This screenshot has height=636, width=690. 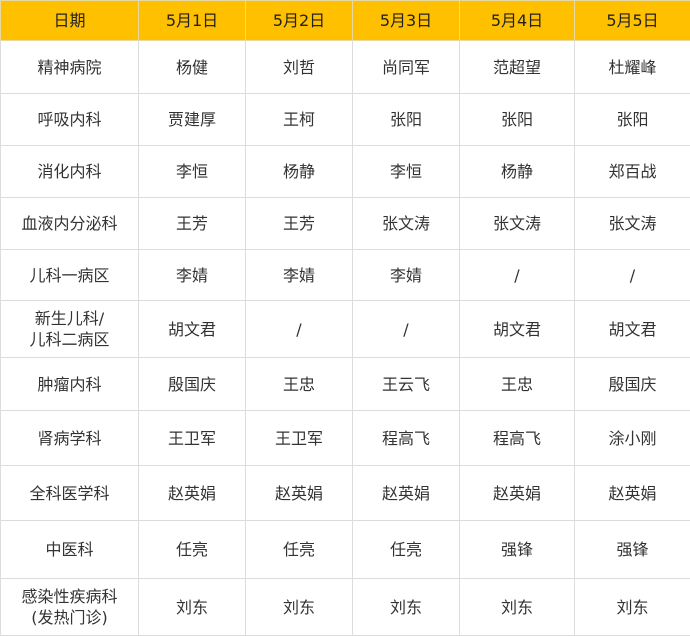 I want to click on table-row: 中医科任亮任亮任亮强锋强锋, so click(x=345, y=550).